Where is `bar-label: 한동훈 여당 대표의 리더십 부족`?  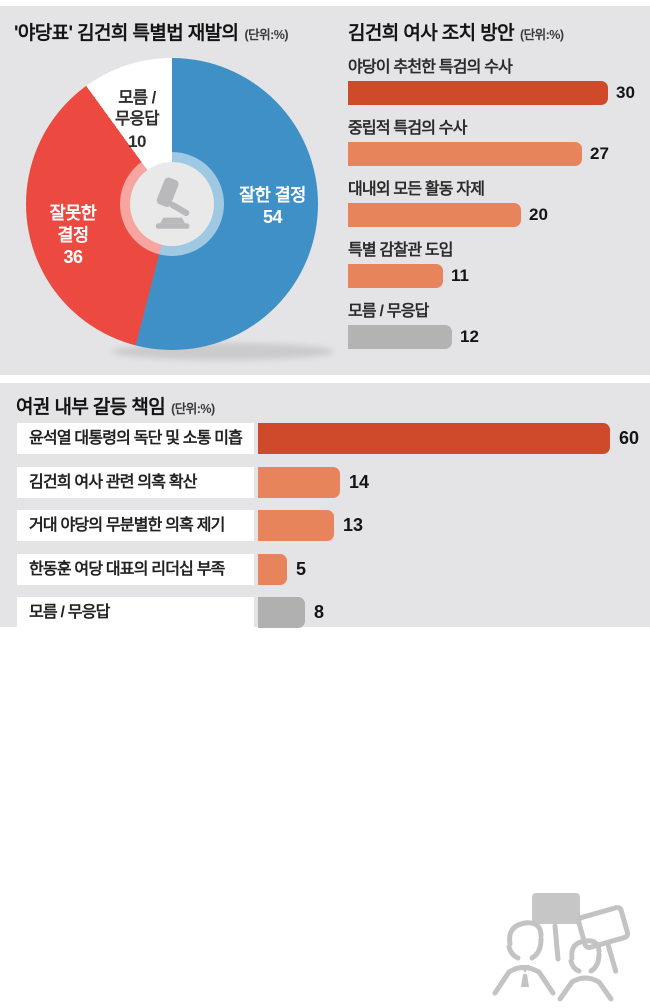 bar-label: 한동훈 여당 대표의 리더십 부족 is located at coordinates (135, 569).